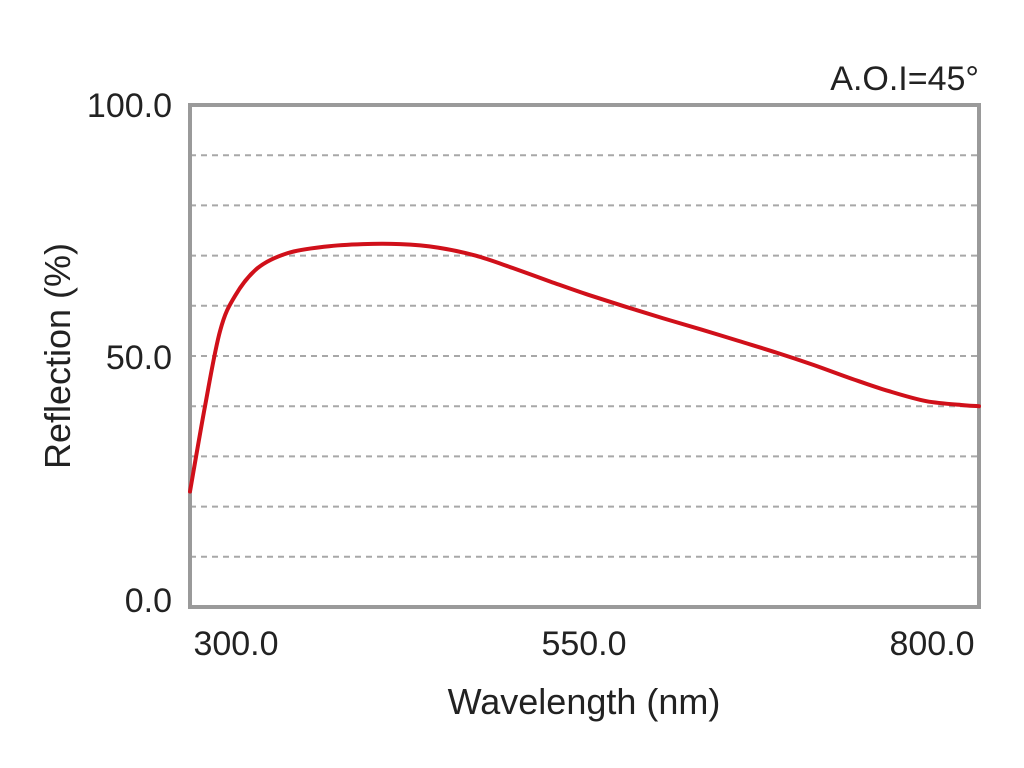 The image size is (1024, 768). Describe the element at coordinates (148, 601) in the screenshot. I see `y-tick-label-0: 0.0` at that location.